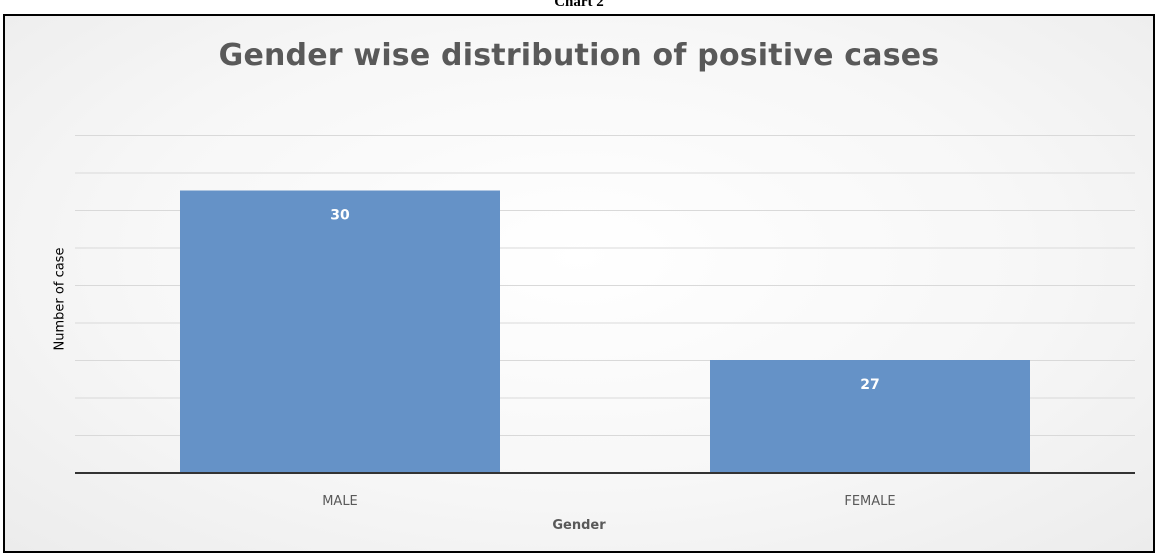 The image size is (1158, 556). What do you see at coordinates (340, 216) in the screenshot?
I see `data-label-male: 30` at bounding box center [340, 216].